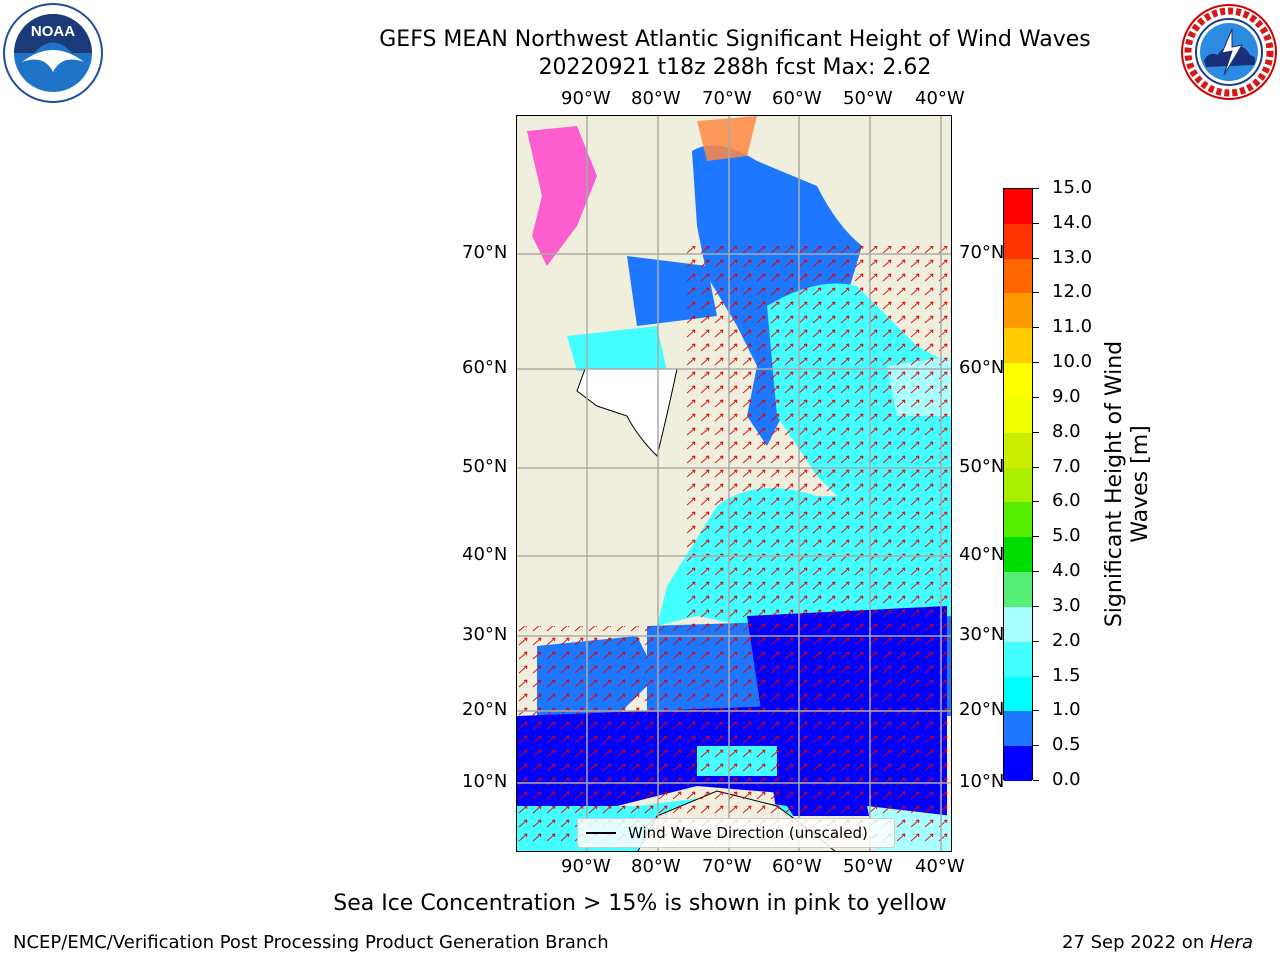  I want to click on hudson-white, so click(627, 412).